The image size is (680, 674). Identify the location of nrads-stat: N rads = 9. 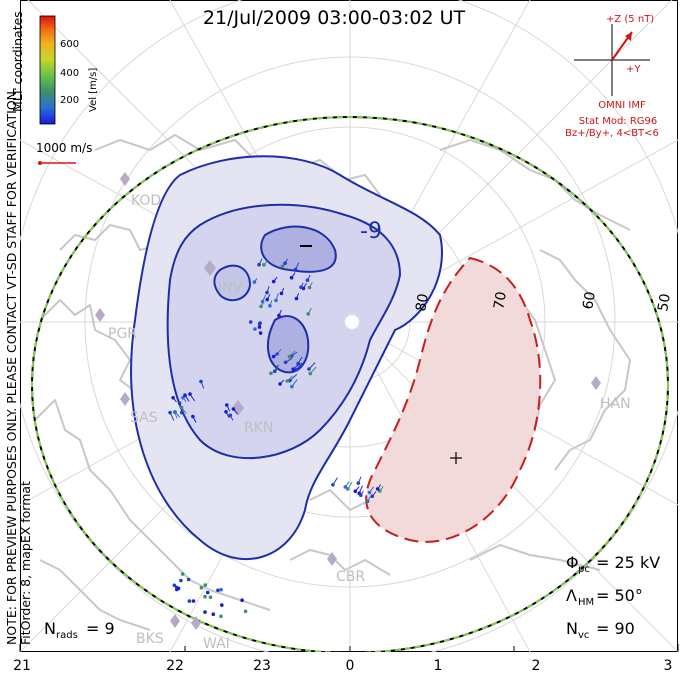
(79, 630).